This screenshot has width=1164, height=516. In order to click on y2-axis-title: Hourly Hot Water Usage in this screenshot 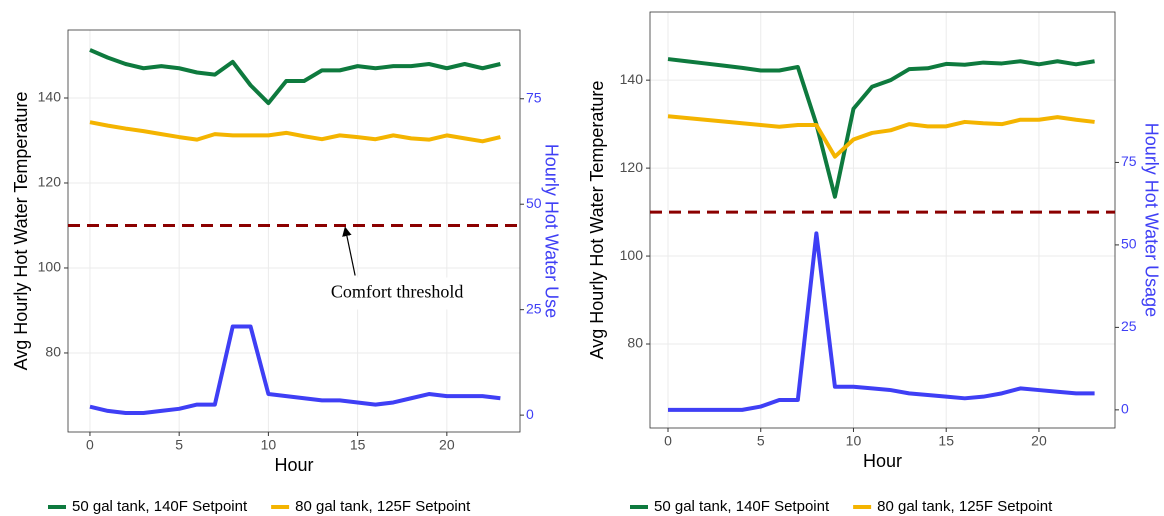, I will do `click(1151, 220)`.